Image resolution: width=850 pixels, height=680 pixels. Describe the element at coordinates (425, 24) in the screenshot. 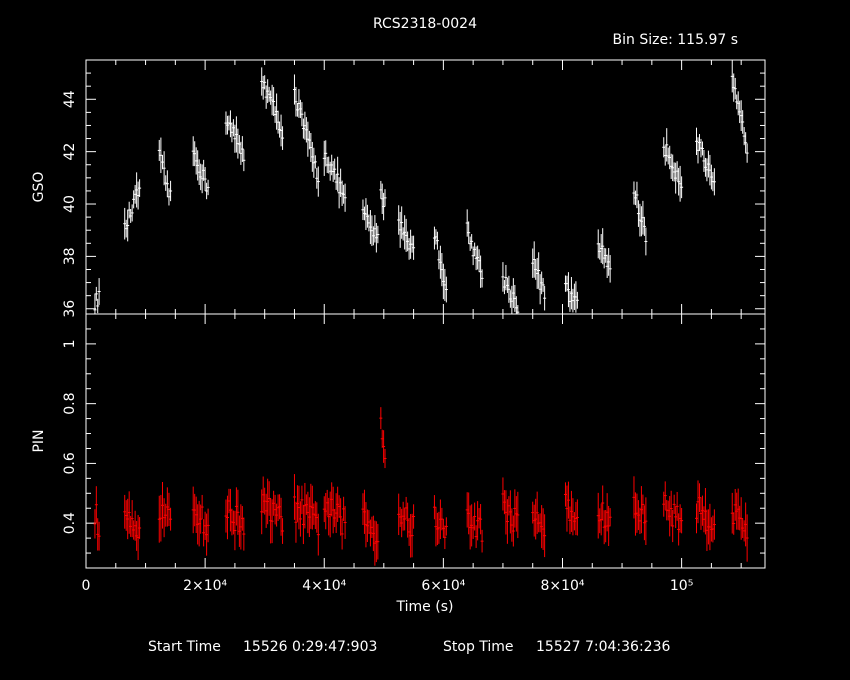

I see `chart-title: RCS2318-0024` at that location.